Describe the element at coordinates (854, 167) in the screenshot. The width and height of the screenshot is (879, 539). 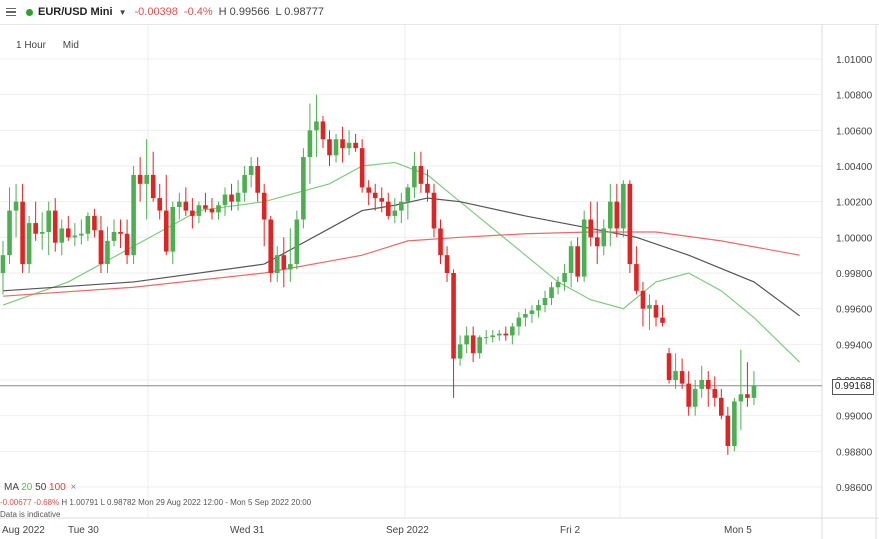
I see `y-tick-label: 1.00400` at that location.